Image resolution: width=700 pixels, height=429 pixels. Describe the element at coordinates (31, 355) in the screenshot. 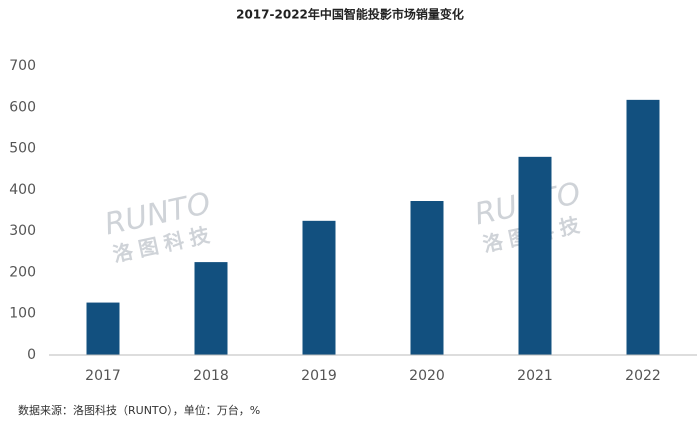

I see `y-tick-label: 0` at that location.